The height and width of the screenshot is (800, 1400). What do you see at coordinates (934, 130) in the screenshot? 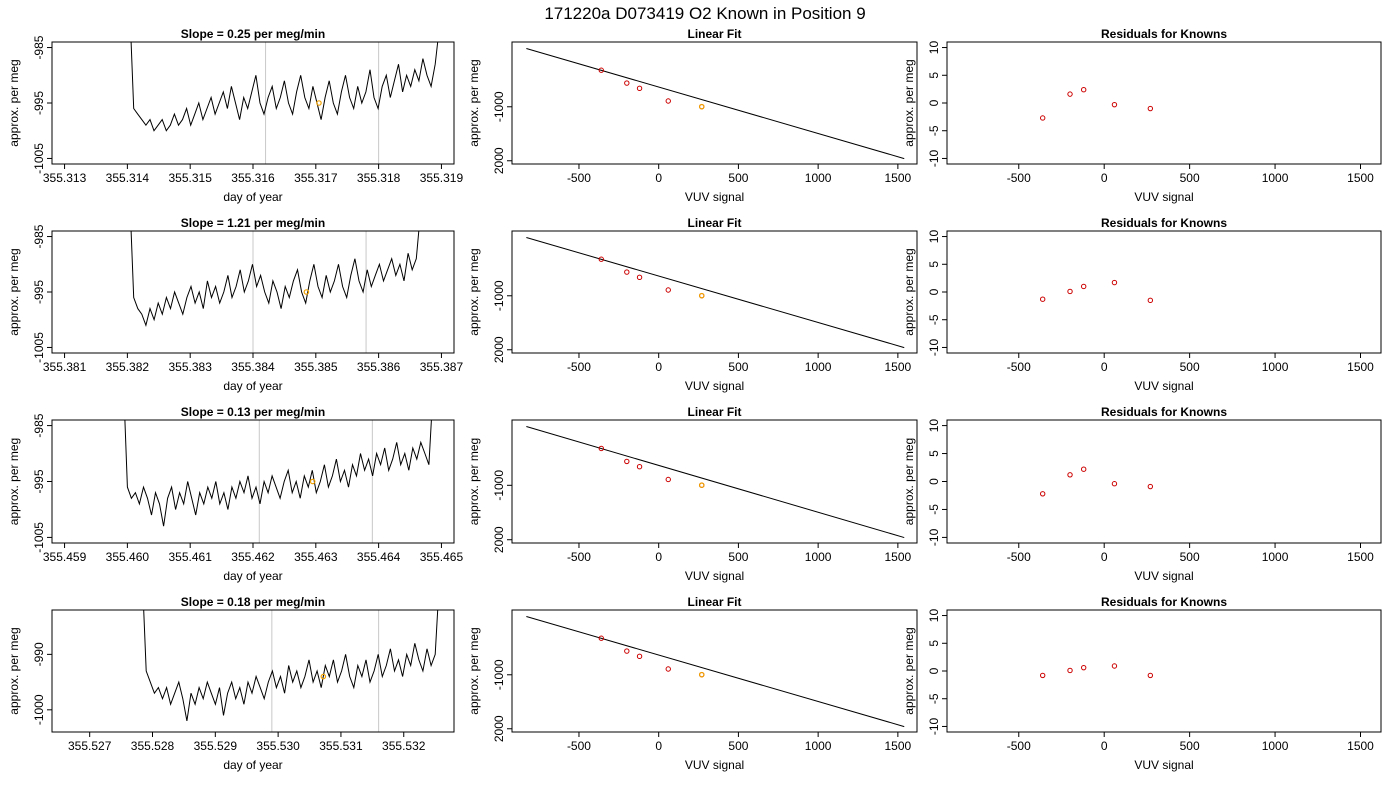
I see `y-tick-label: -5` at bounding box center [934, 130].